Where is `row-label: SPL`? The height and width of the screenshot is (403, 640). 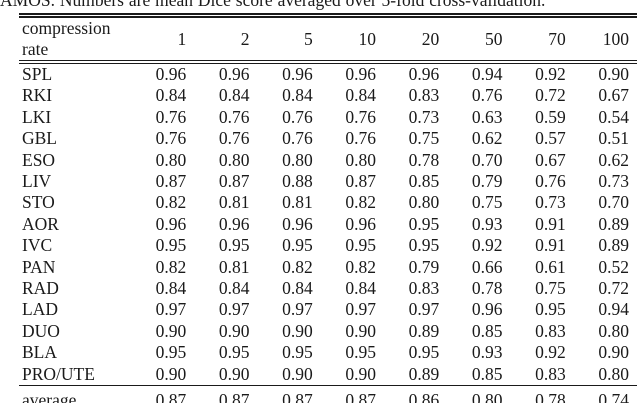
row-label: SPL is located at coordinates (37, 74).